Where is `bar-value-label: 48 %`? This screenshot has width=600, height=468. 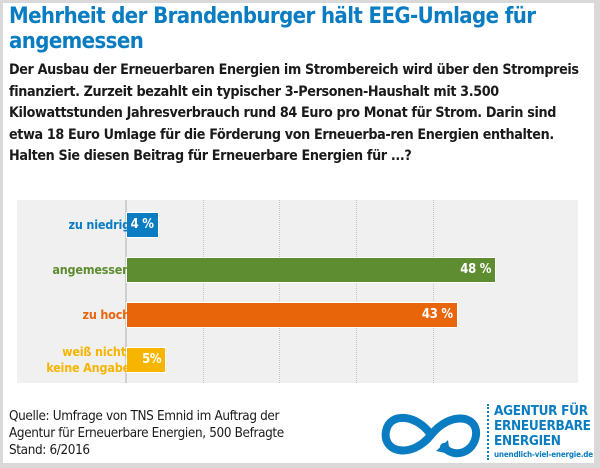 bar-value-label: 48 % is located at coordinates (476, 269).